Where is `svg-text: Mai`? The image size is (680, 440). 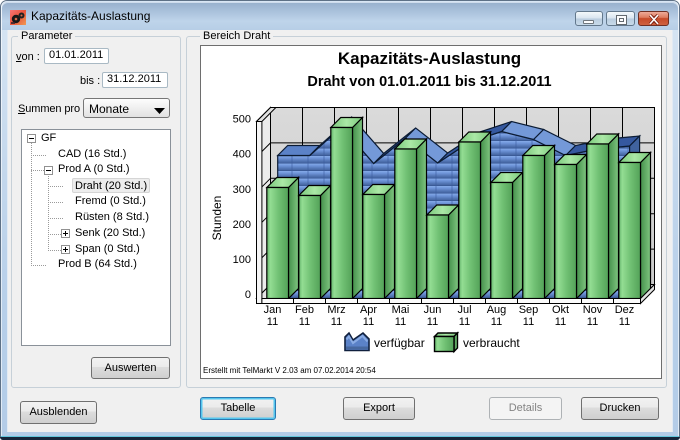 svg-text: Mai is located at coordinates (401, 310).